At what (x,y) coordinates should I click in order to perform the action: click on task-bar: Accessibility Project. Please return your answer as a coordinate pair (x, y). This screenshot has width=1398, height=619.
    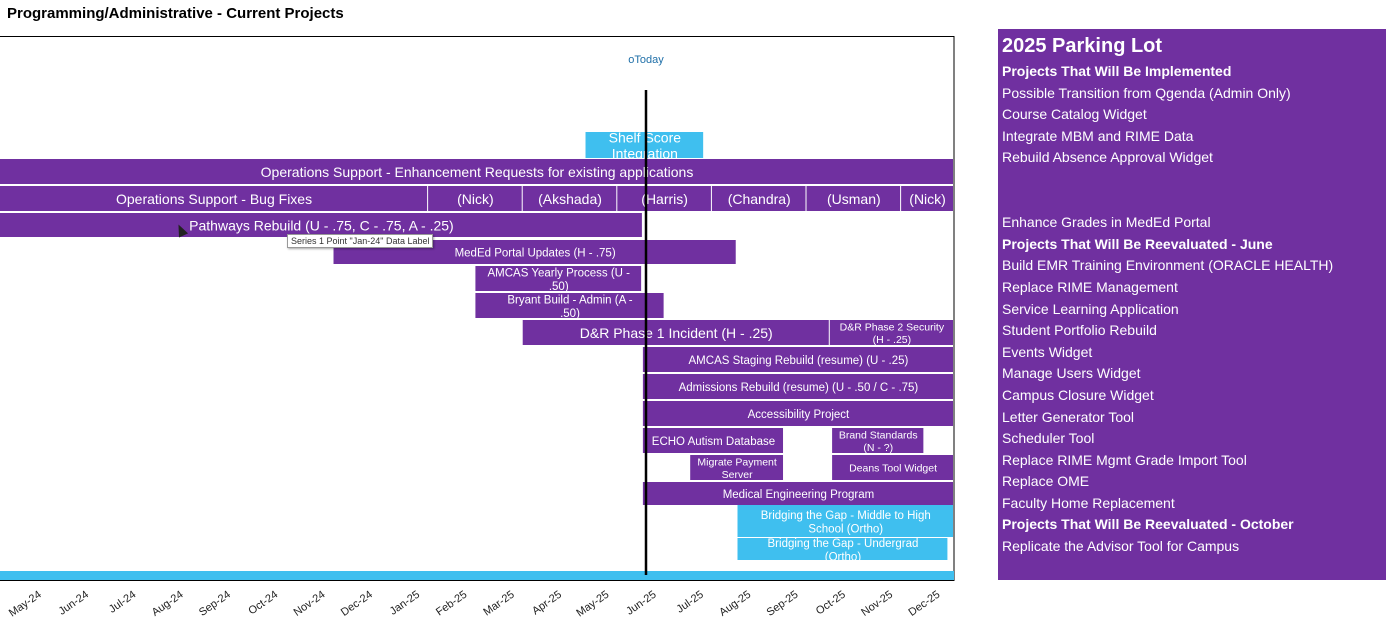
    Looking at the image, I should click on (797, 413).